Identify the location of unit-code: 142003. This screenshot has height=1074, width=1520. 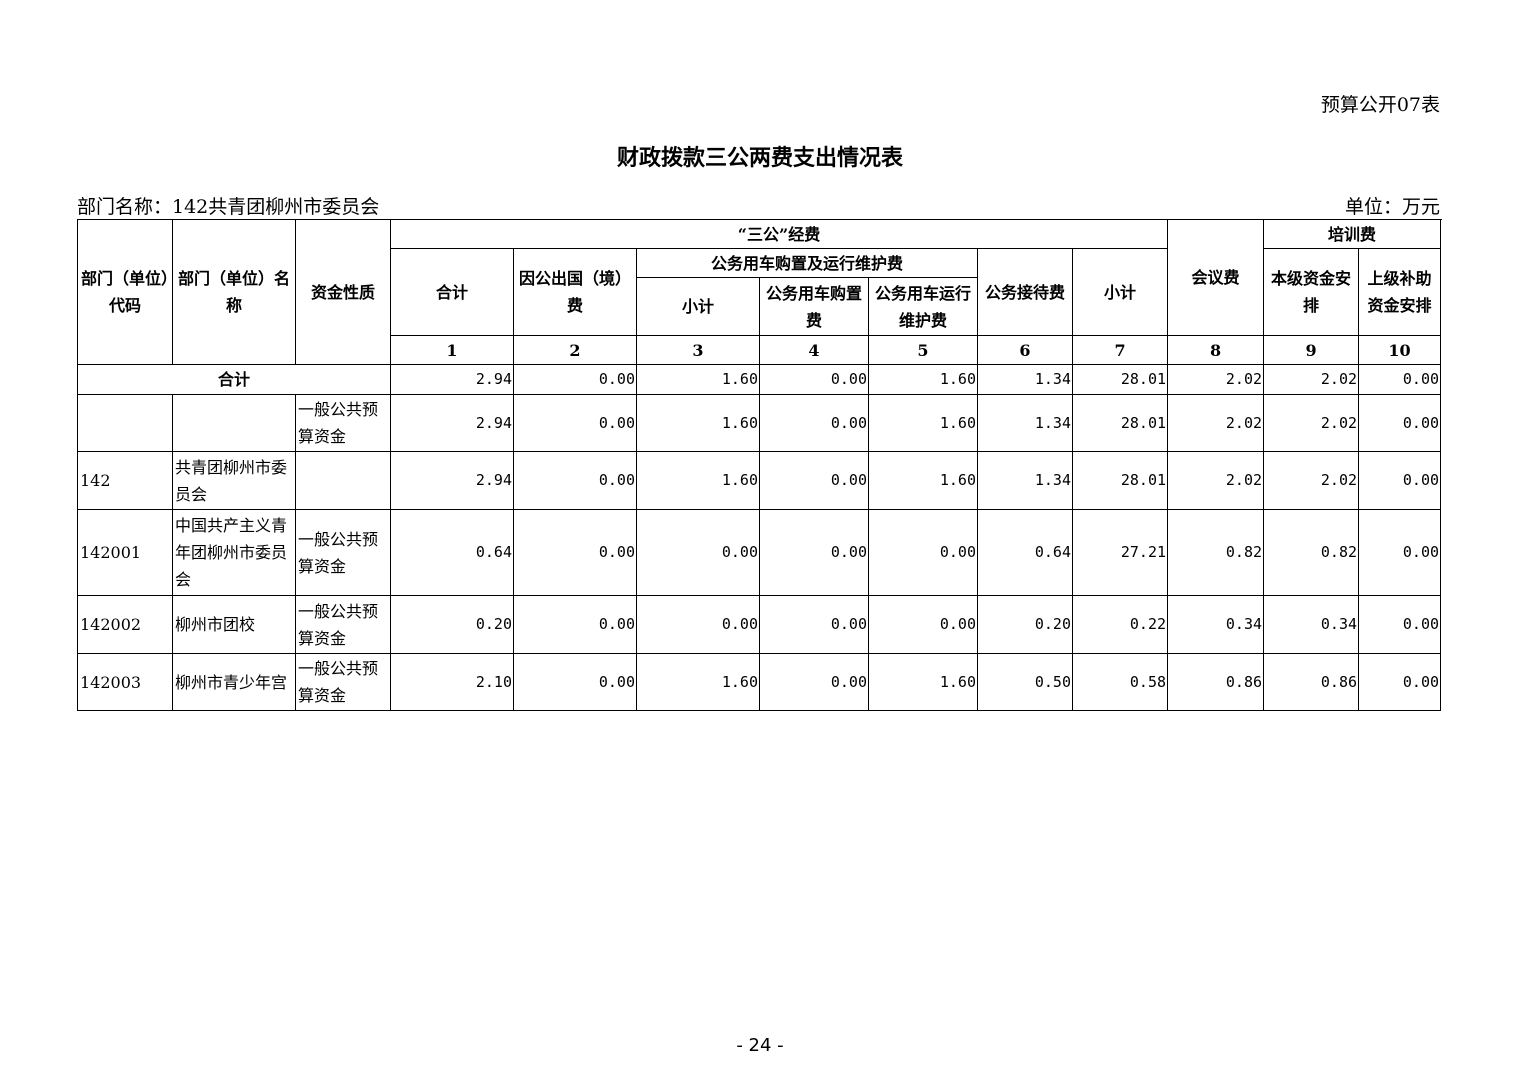
(125, 682).